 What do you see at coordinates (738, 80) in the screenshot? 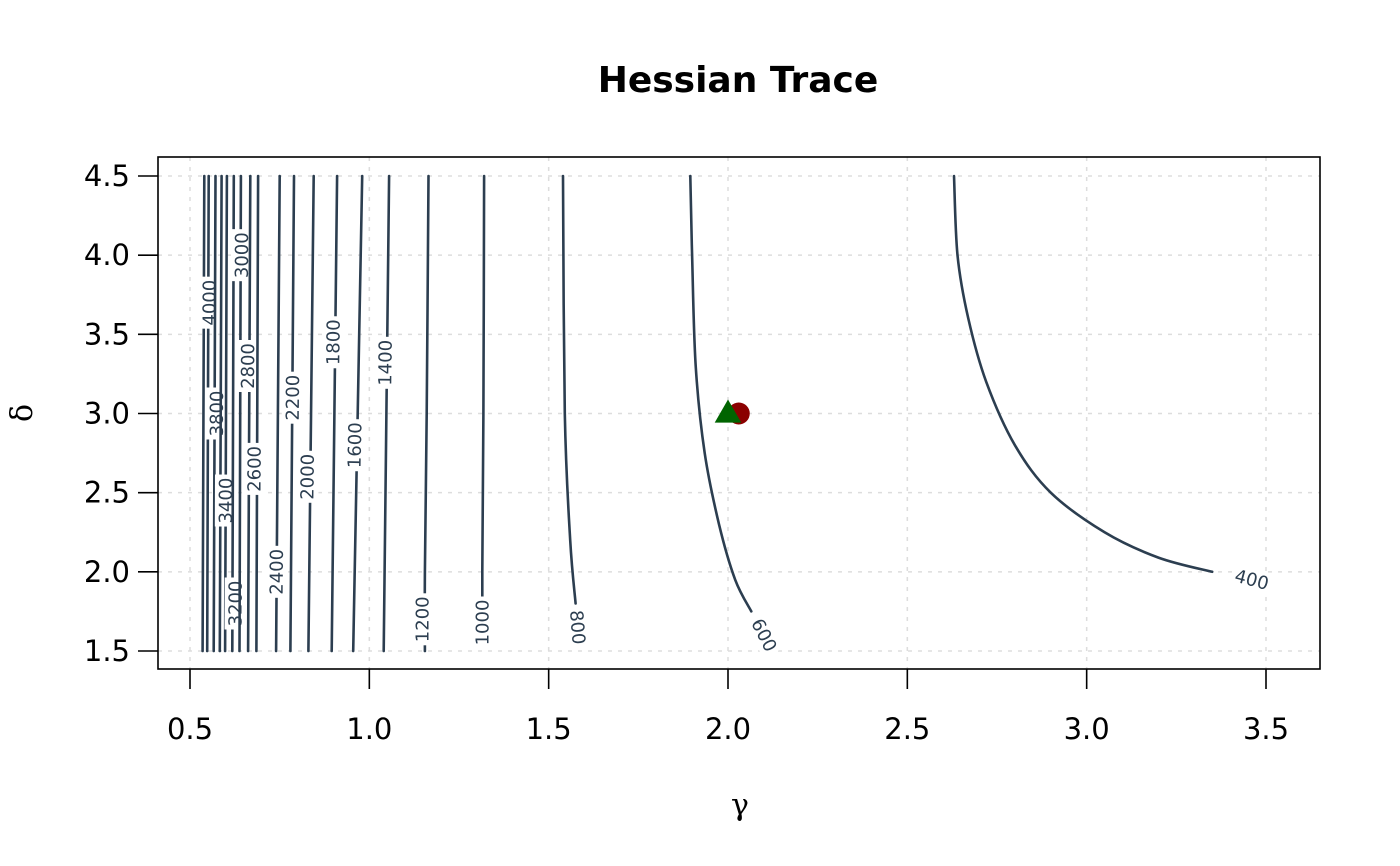
I see `chart-title: Hessian Trace` at bounding box center [738, 80].